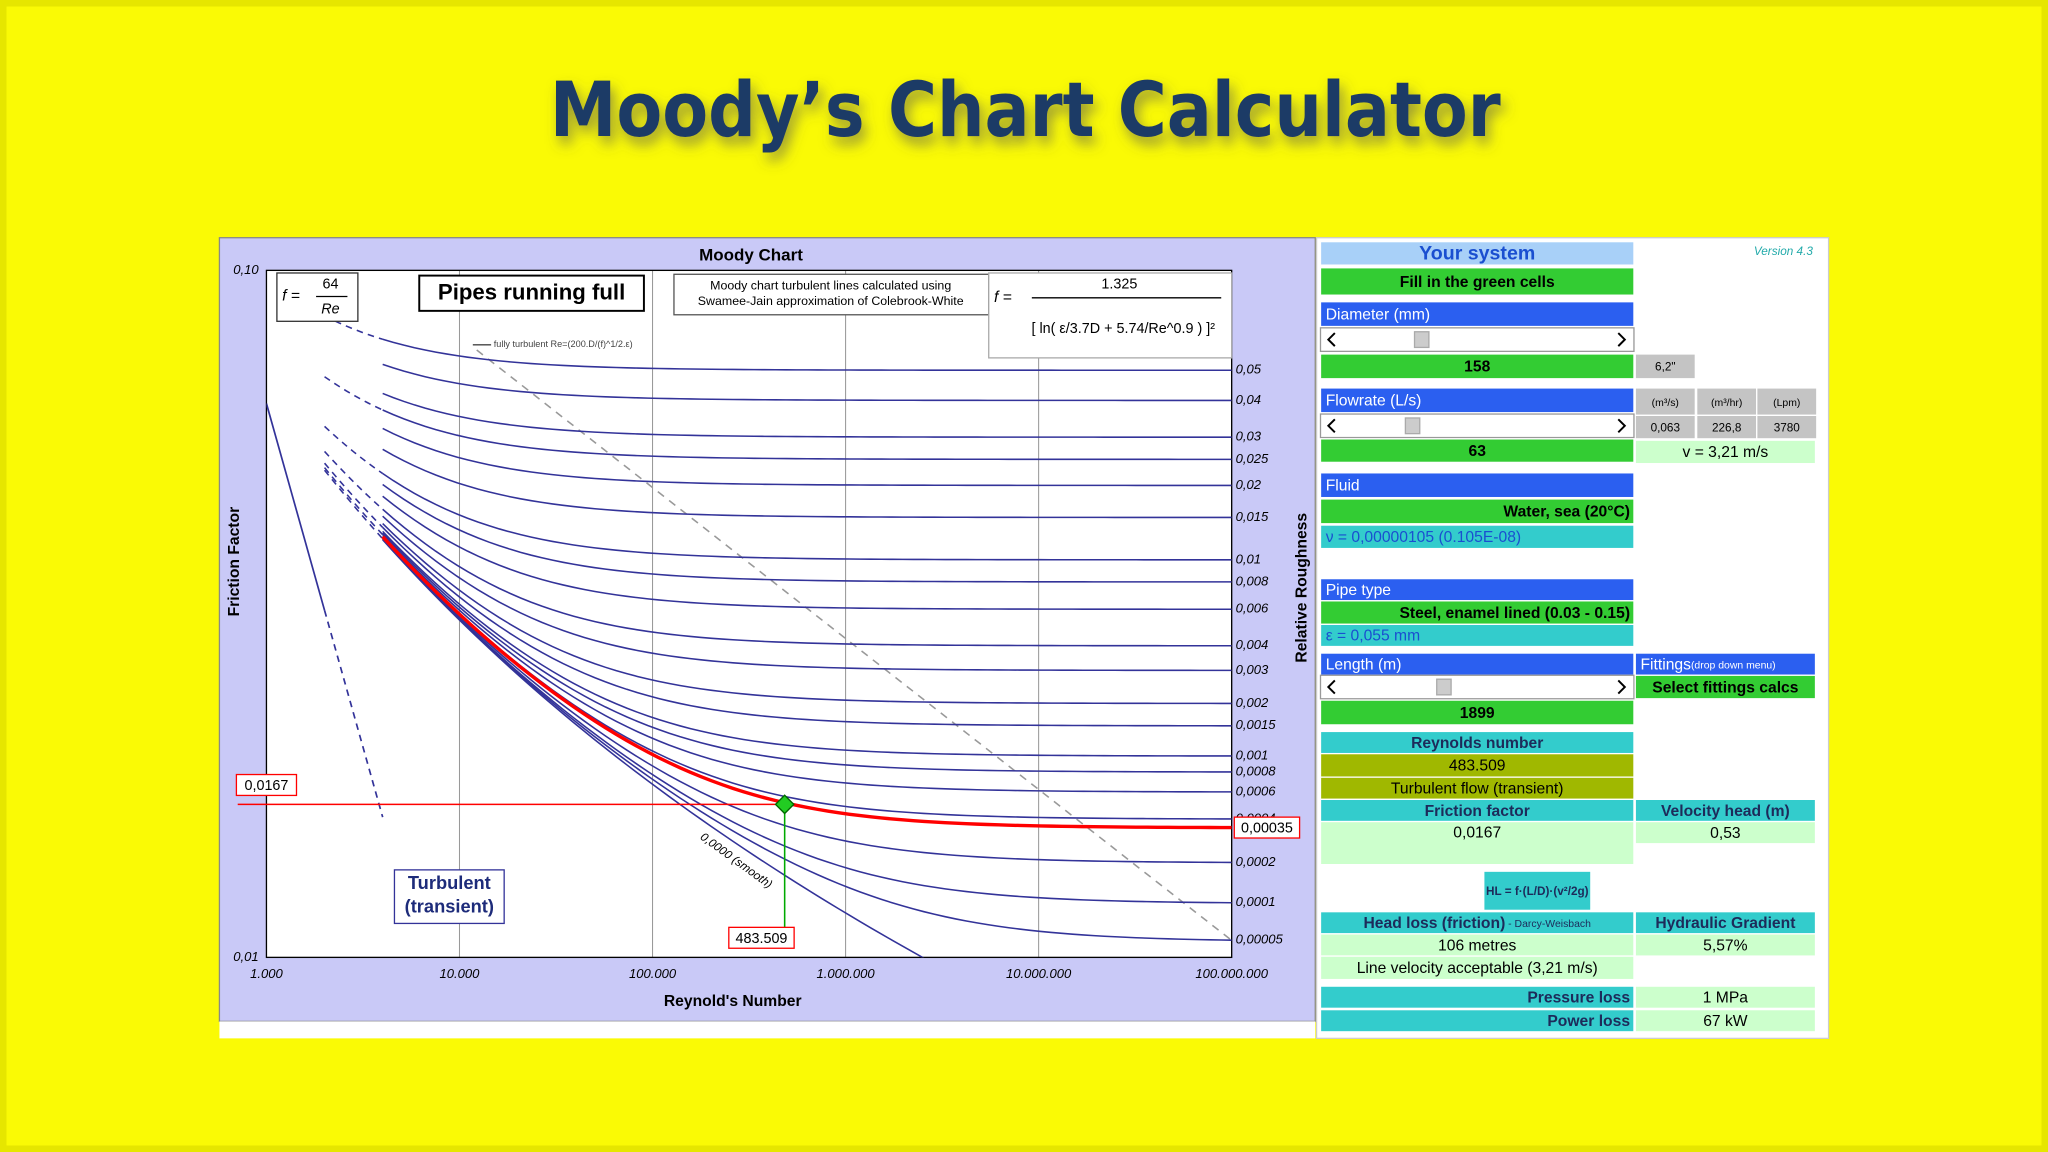 This screenshot has width=2048, height=1152. I want to click on chart-title: Moody Chart, so click(751, 254).